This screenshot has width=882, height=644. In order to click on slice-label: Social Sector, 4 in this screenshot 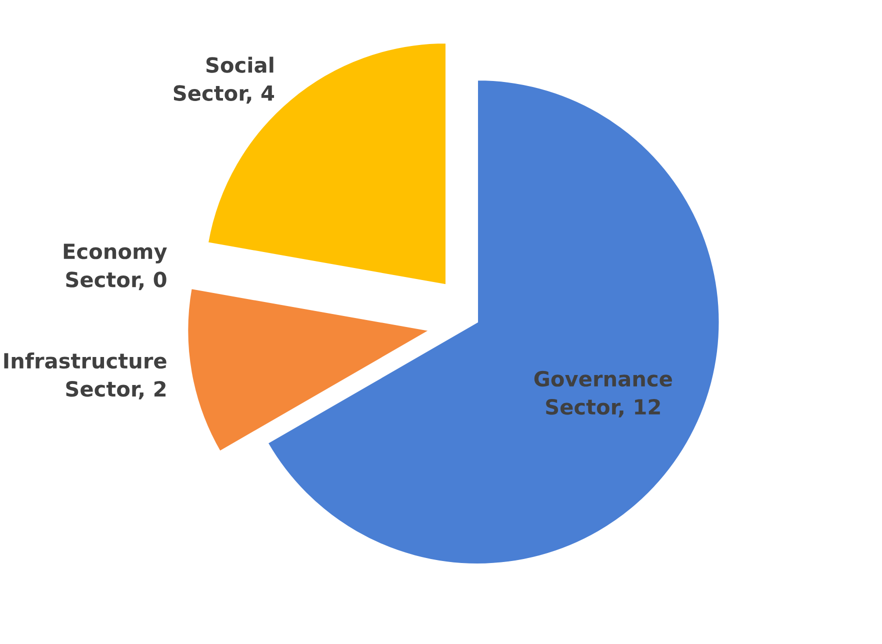, I will do `click(224, 80)`.